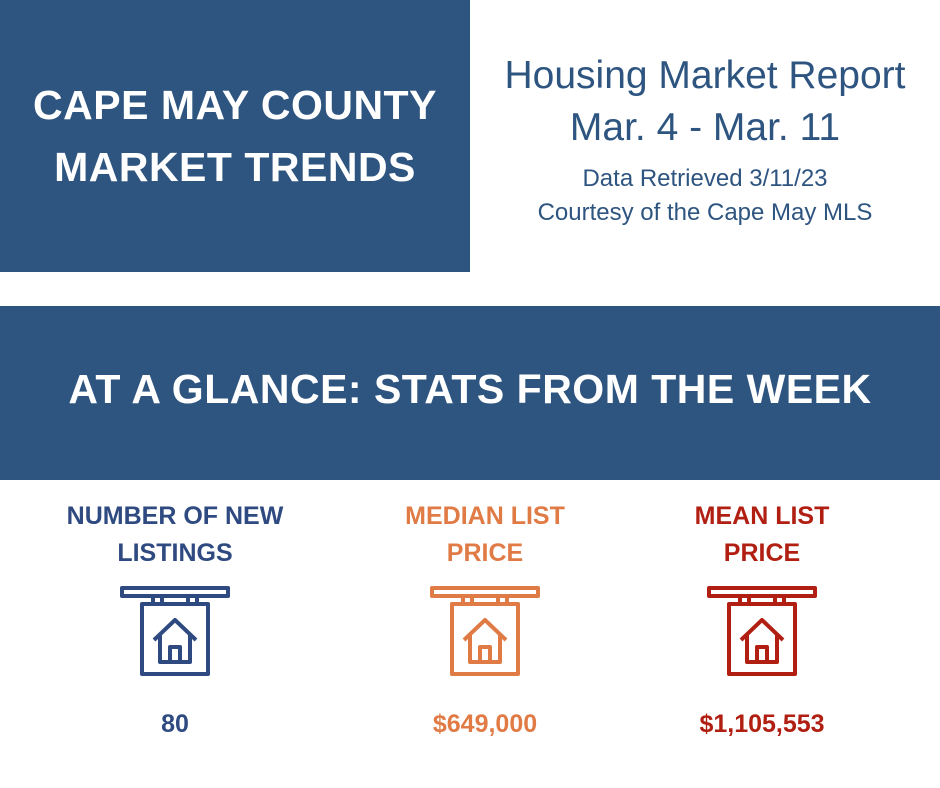 This screenshot has height=788, width=940. I want to click on banner-text: AT A GLANCE: STATS FROM THE WEEK, so click(470, 388).